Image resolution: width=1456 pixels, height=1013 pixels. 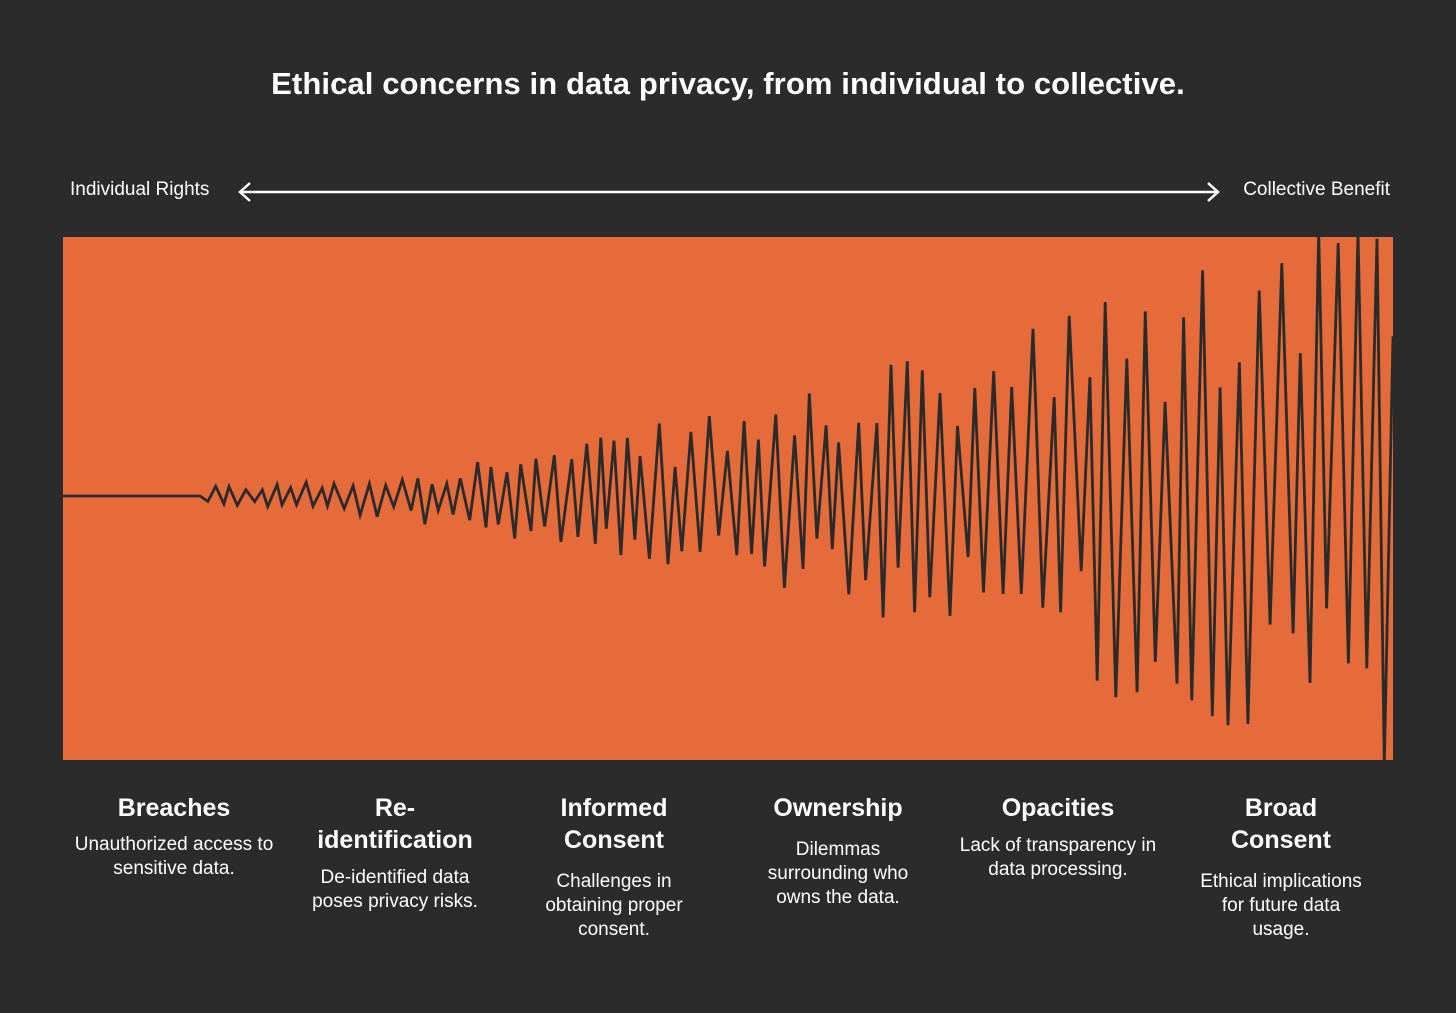 I want to click on category-title: Broad Consent, so click(x=1281, y=824).